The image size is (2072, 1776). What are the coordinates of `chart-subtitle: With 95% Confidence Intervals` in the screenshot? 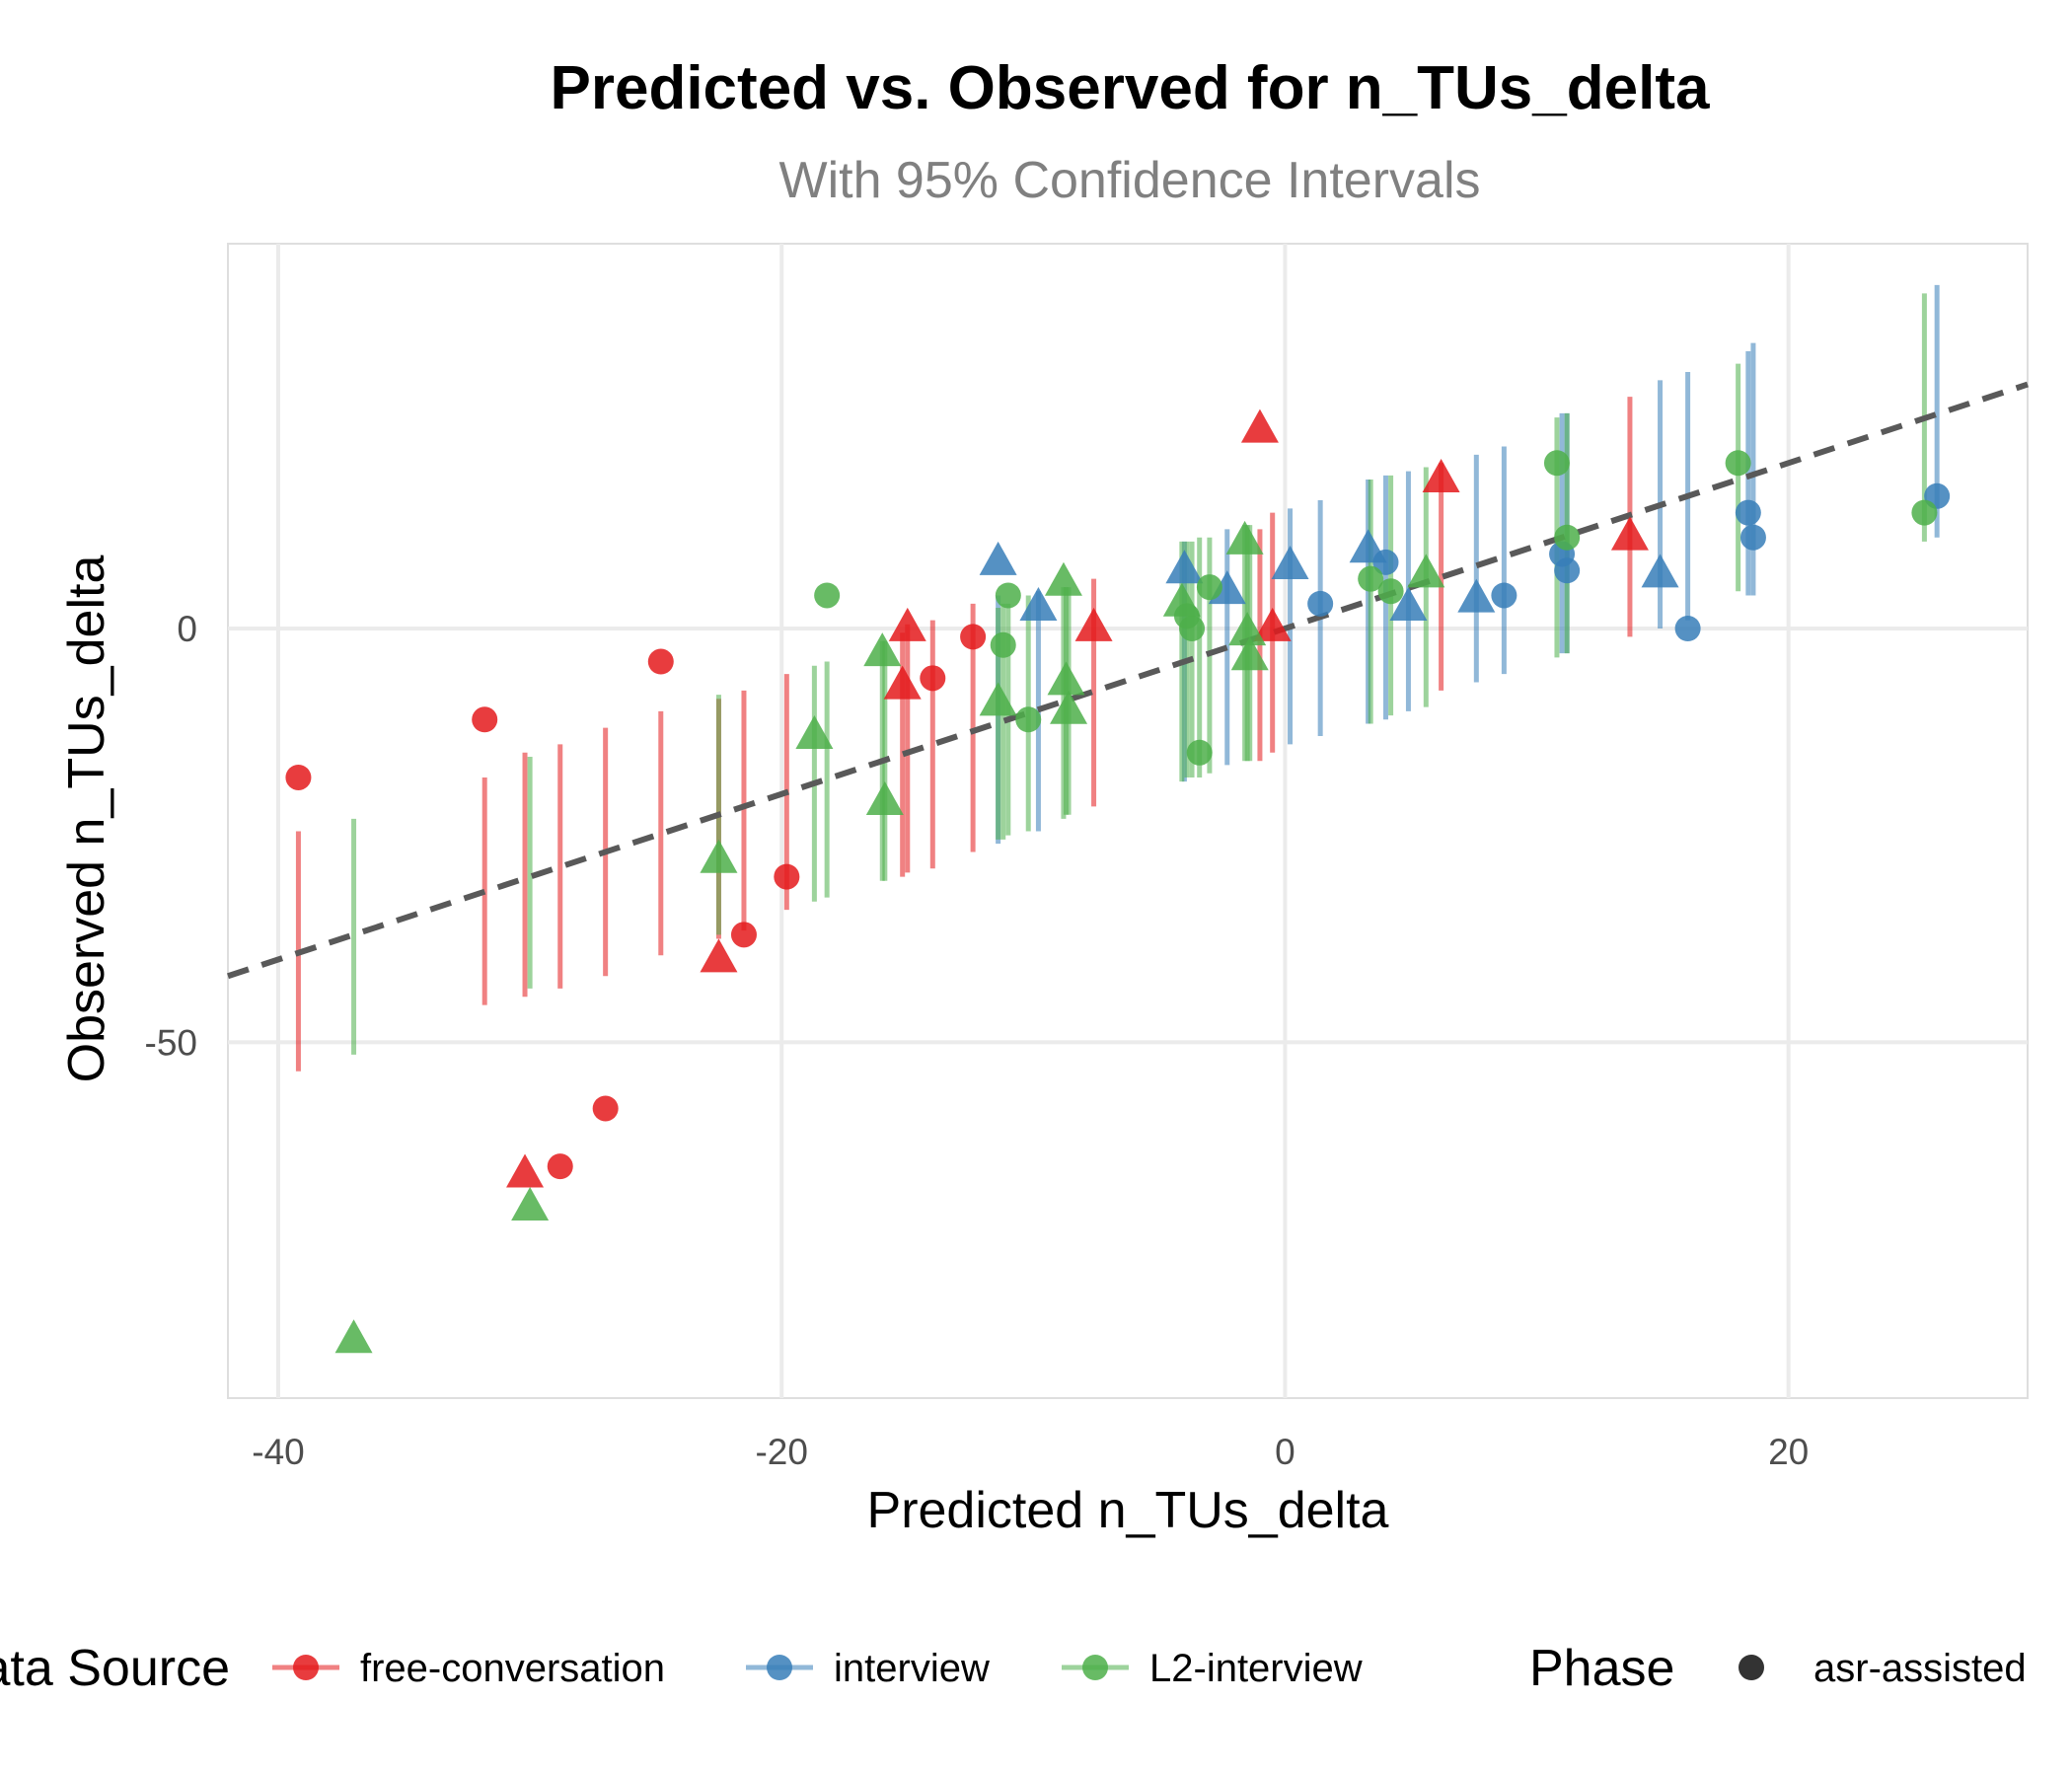 It's located at (1129, 180).